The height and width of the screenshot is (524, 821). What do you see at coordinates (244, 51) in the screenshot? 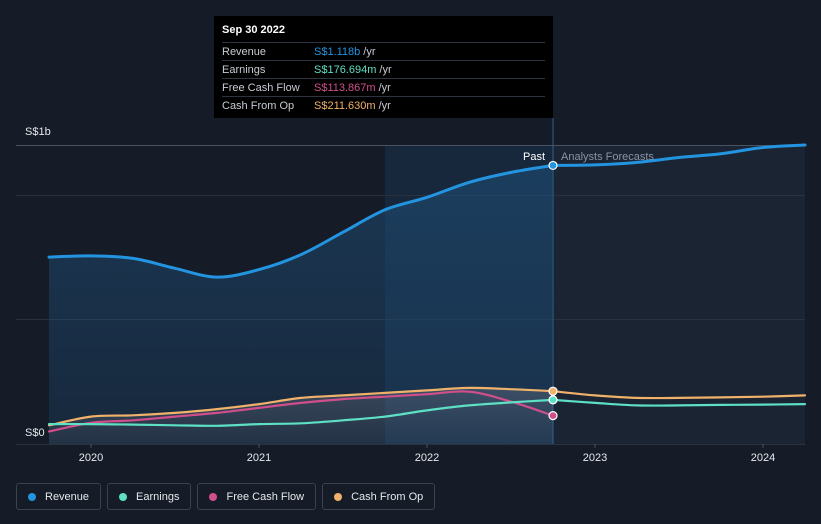
I see `tooltip-row-label: Revenue` at bounding box center [244, 51].